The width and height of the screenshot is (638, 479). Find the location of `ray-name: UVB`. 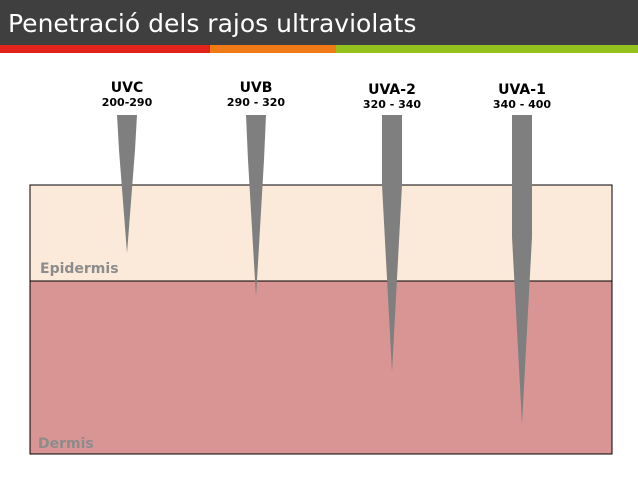

ray-name: UVB is located at coordinates (256, 88).